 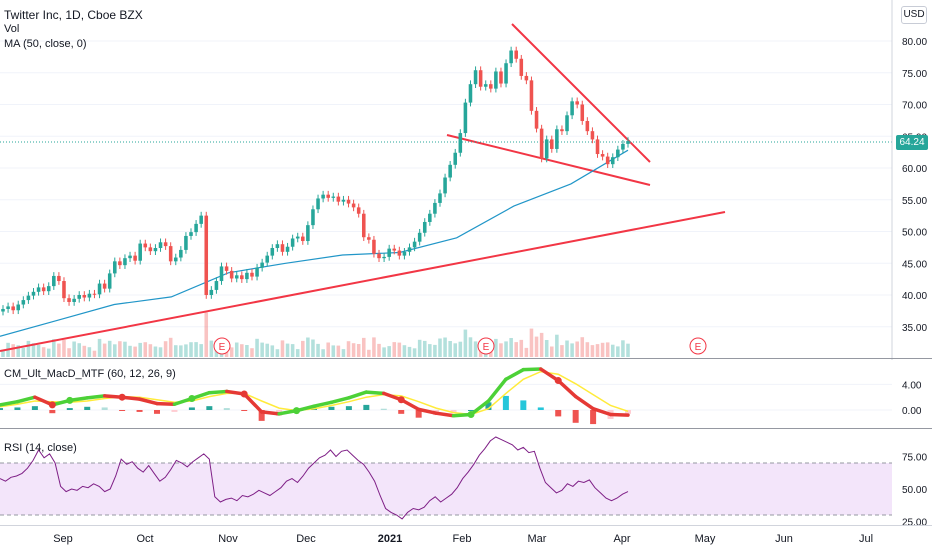 I want to click on time-axis: Sep Oct Nov Dec 2021 Feb Mar Apr May Jun Jul, so click(x=466, y=537).